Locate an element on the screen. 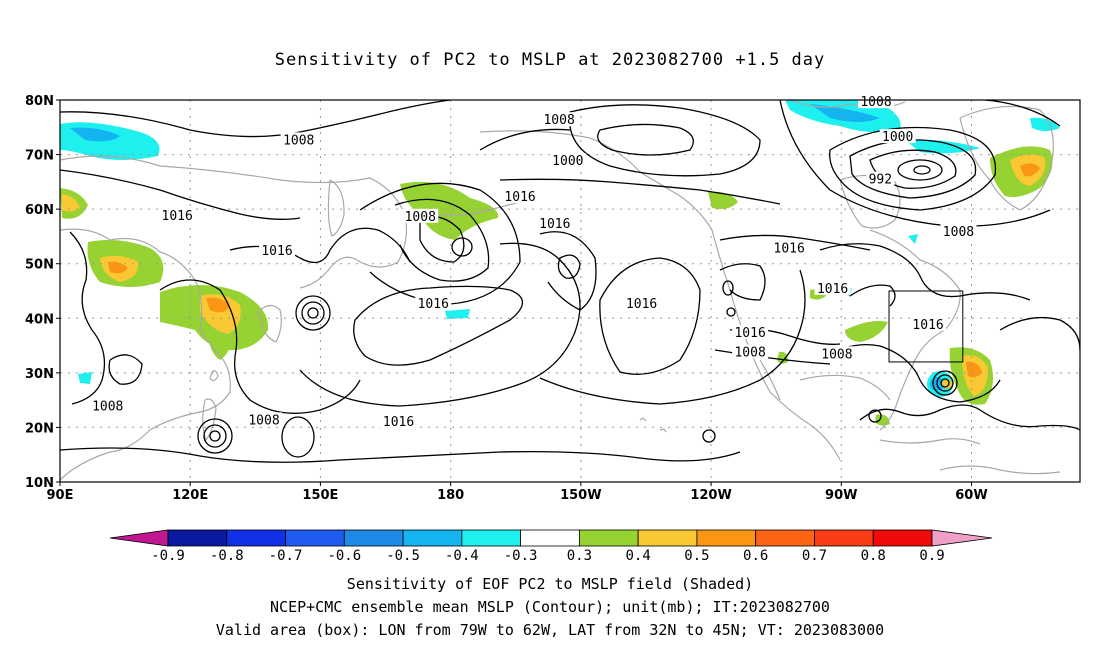 This screenshot has width=1100, height=650. lon-tick-label: 180 is located at coordinates (450, 495).